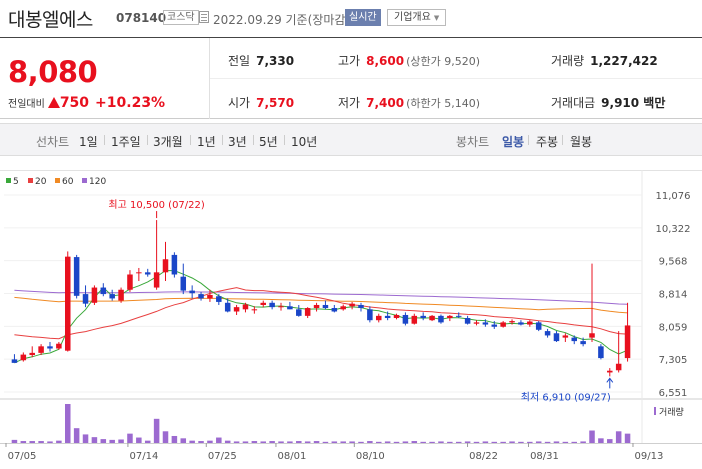 The height and width of the screenshot is (469, 702). I want to click on ma120-line, so click(321, 297).